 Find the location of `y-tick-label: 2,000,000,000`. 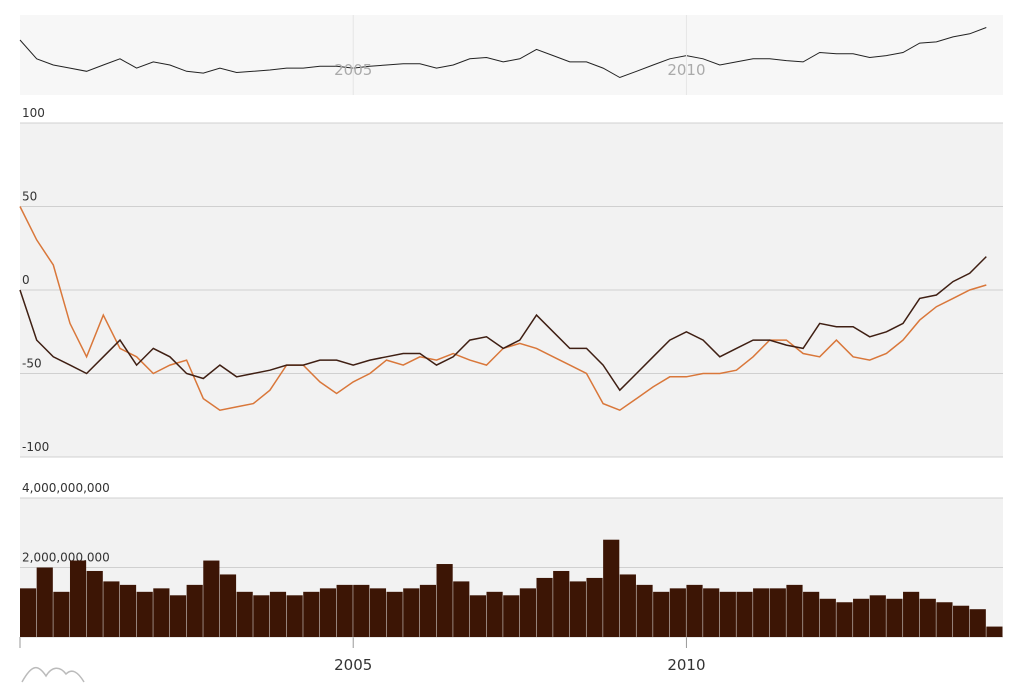

y-tick-label: 2,000,000,000 is located at coordinates (66, 558).